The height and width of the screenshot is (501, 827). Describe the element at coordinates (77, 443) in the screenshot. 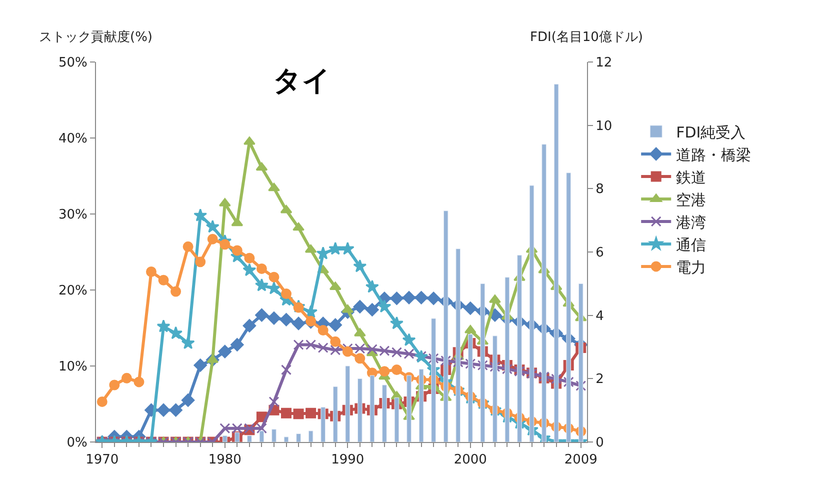

I see `y-tick-label: 0%` at that location.